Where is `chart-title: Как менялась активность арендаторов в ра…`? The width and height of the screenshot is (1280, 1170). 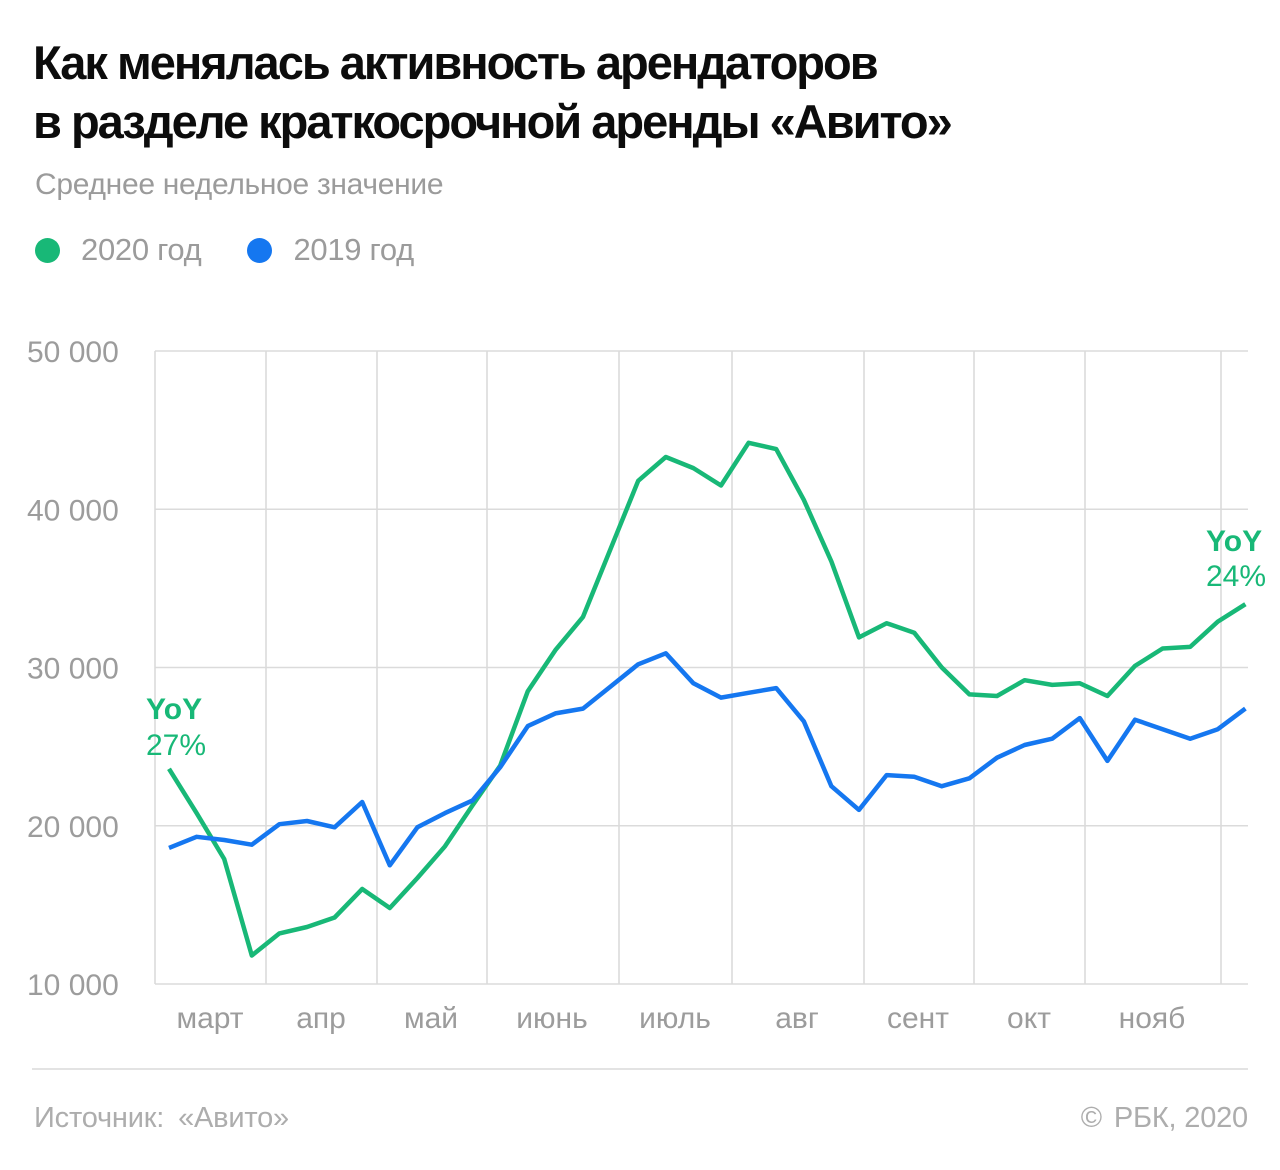 chart-title: Как менялась активность арендаторов в ра… is located at coordinates (493, 92).